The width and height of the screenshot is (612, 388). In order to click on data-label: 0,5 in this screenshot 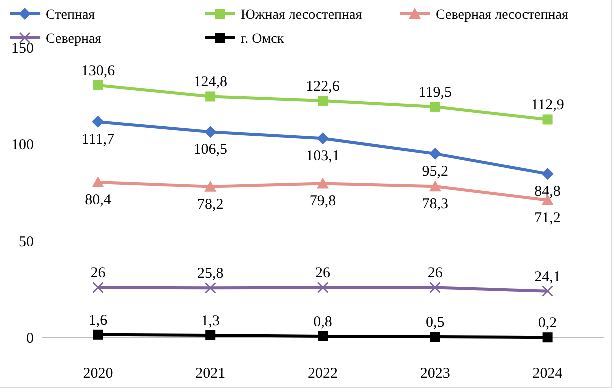, I will do `click(435, 323)`.